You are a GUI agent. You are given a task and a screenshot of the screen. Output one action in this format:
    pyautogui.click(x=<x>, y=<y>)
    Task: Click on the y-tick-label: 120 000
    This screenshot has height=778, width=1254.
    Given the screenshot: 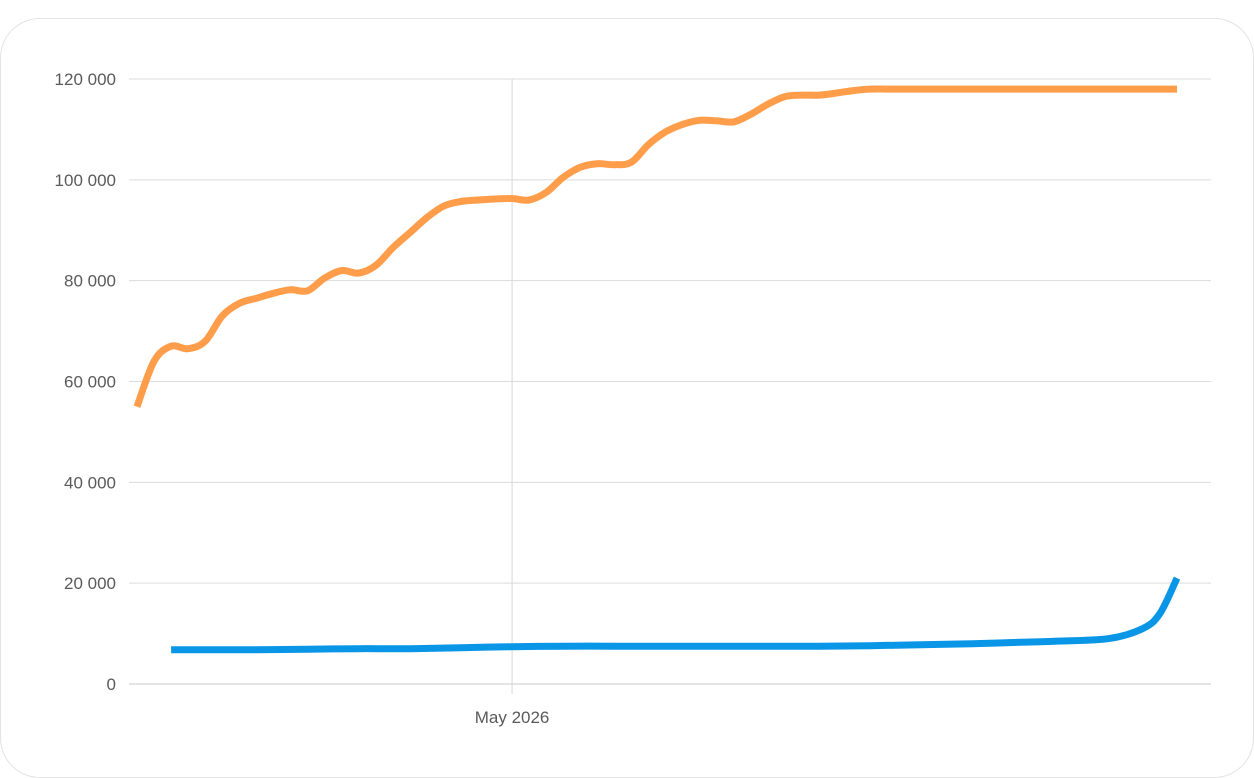 What is the action you would take?
    pyautogui.click(x=85, y=79)
    